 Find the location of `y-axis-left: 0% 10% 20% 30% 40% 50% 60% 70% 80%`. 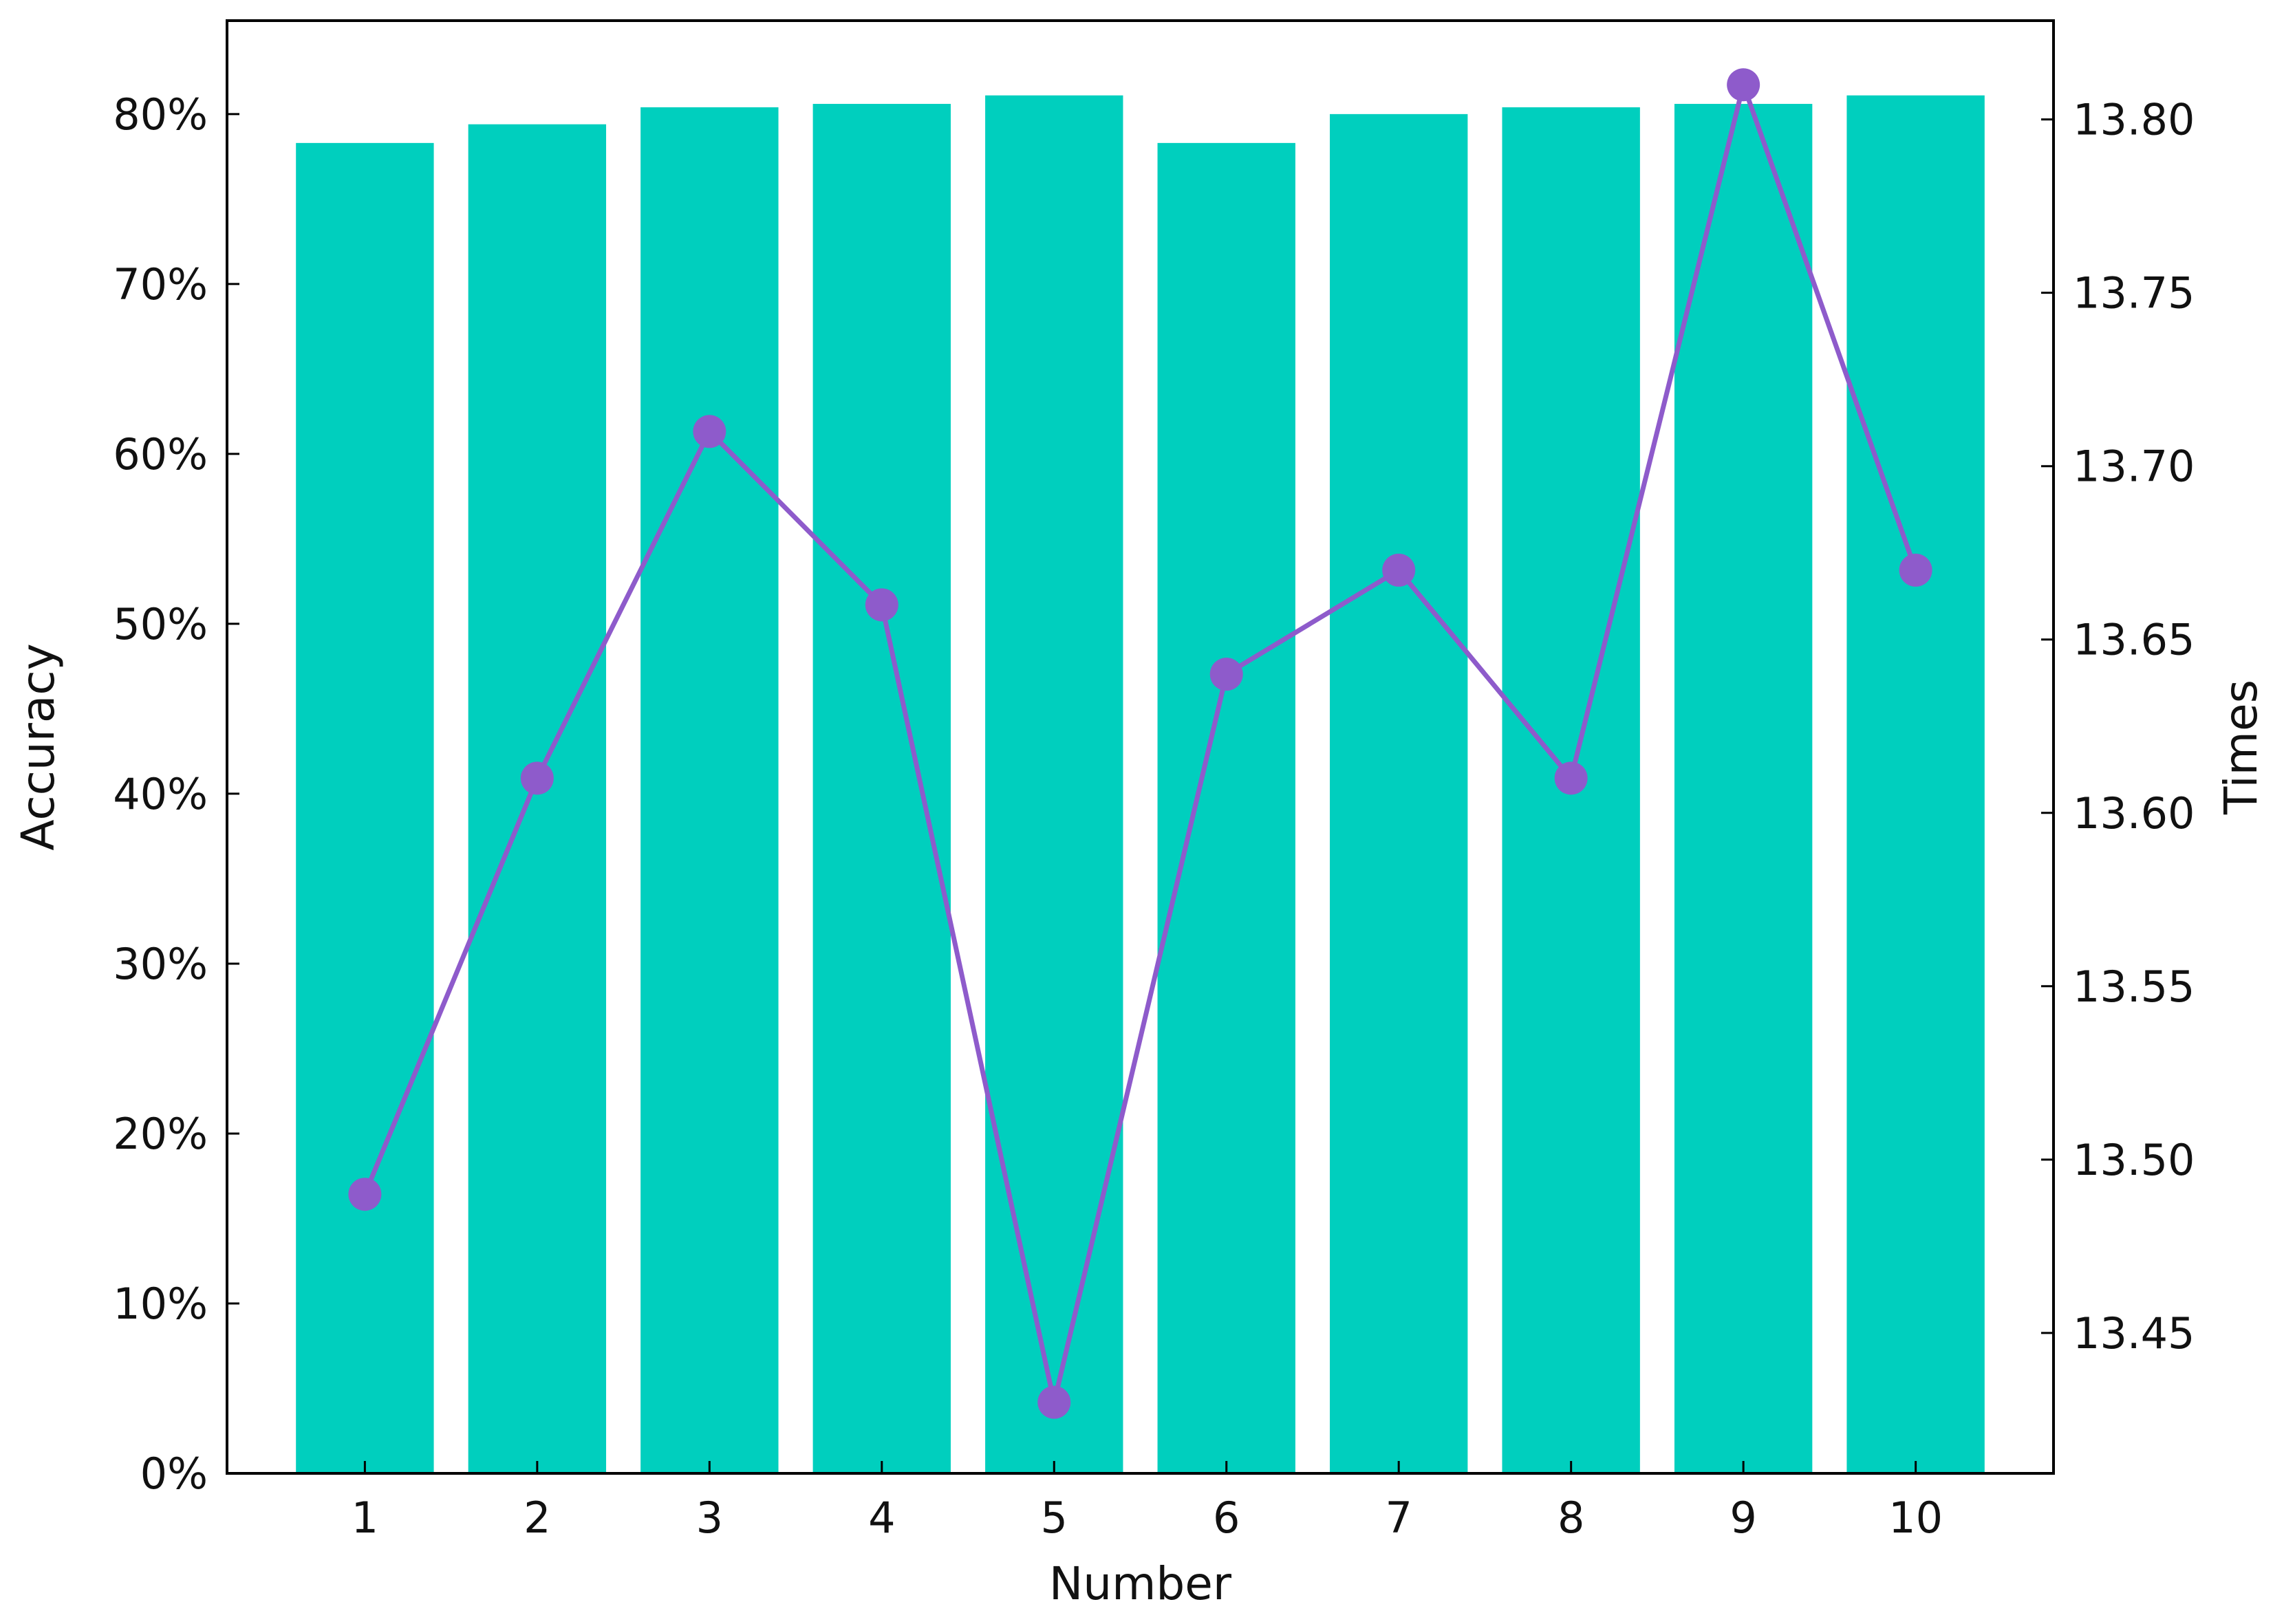

y-axis-left: 0% 10% 20% 30% 40% 50% 60% 70% 80% is located at coordinates (176, 794).